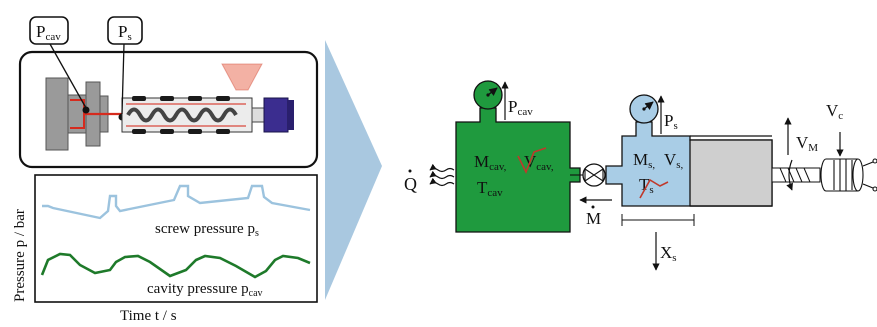 The width and height of the screenshot is (877, 327). Describe the element at coordinates (257, 233) in the screenshot. I see `screw-pressure-sub: s` at that location.